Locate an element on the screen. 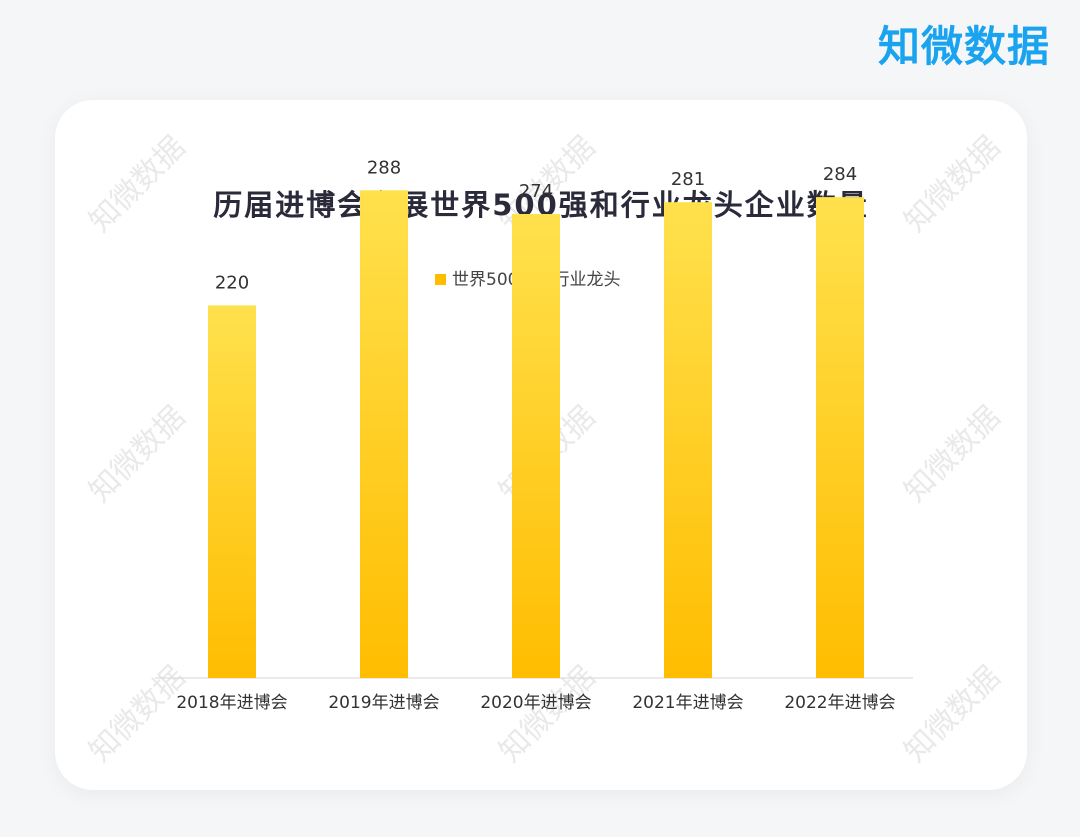  data-label: 274 is located at coordinates (536, 191).